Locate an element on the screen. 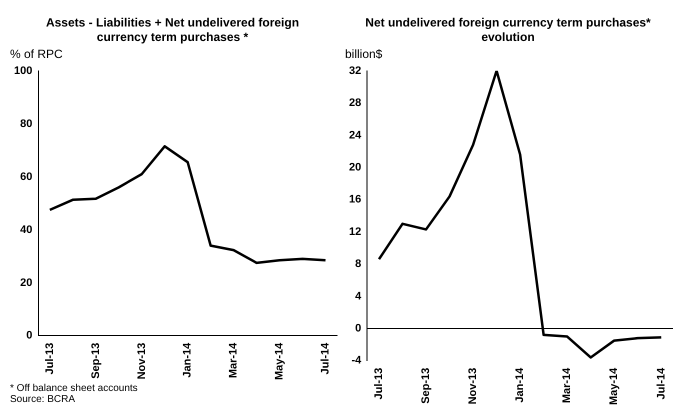 The height and width of the screenshot is (417, 679). y-tick-label: 28 is located at coordinates (355, 103).